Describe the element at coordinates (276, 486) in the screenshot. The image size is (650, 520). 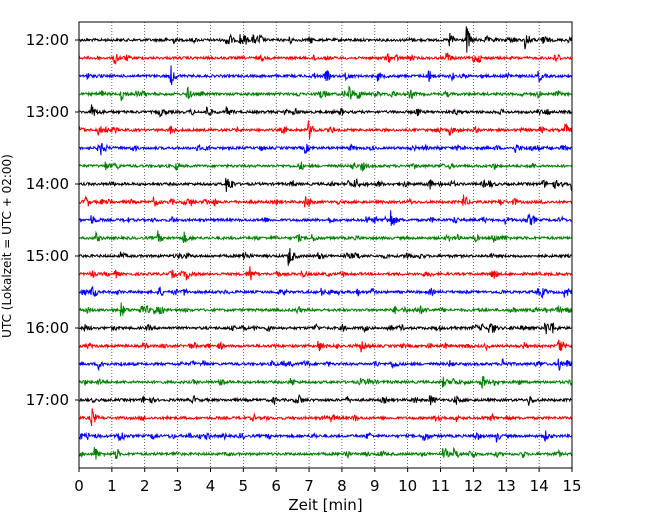
I see `x-tick-label: 6` at that location.